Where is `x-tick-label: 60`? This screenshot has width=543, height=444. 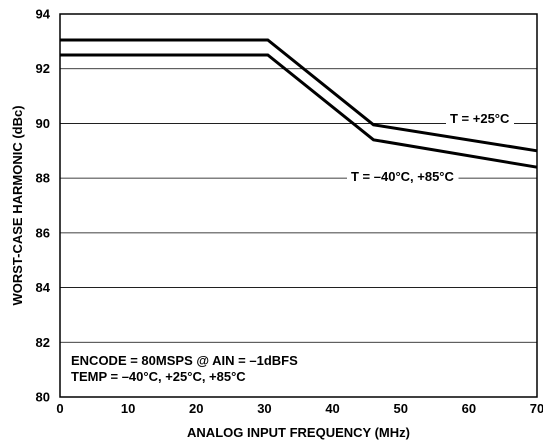
x-tick-label: 60 is located at coordinates (469, 408).